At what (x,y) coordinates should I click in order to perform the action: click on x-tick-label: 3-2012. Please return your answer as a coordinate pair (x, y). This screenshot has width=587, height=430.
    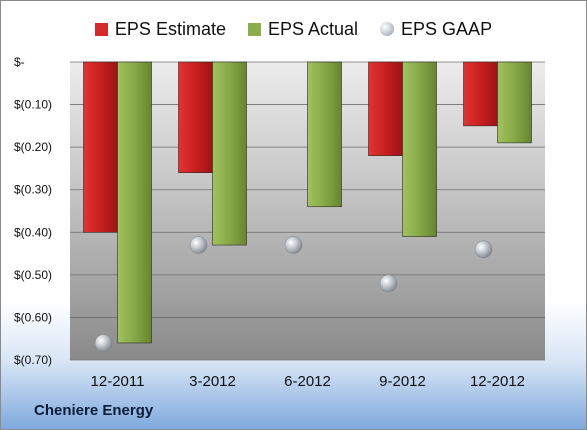
    Looking at the image, I should click on (212, 381).